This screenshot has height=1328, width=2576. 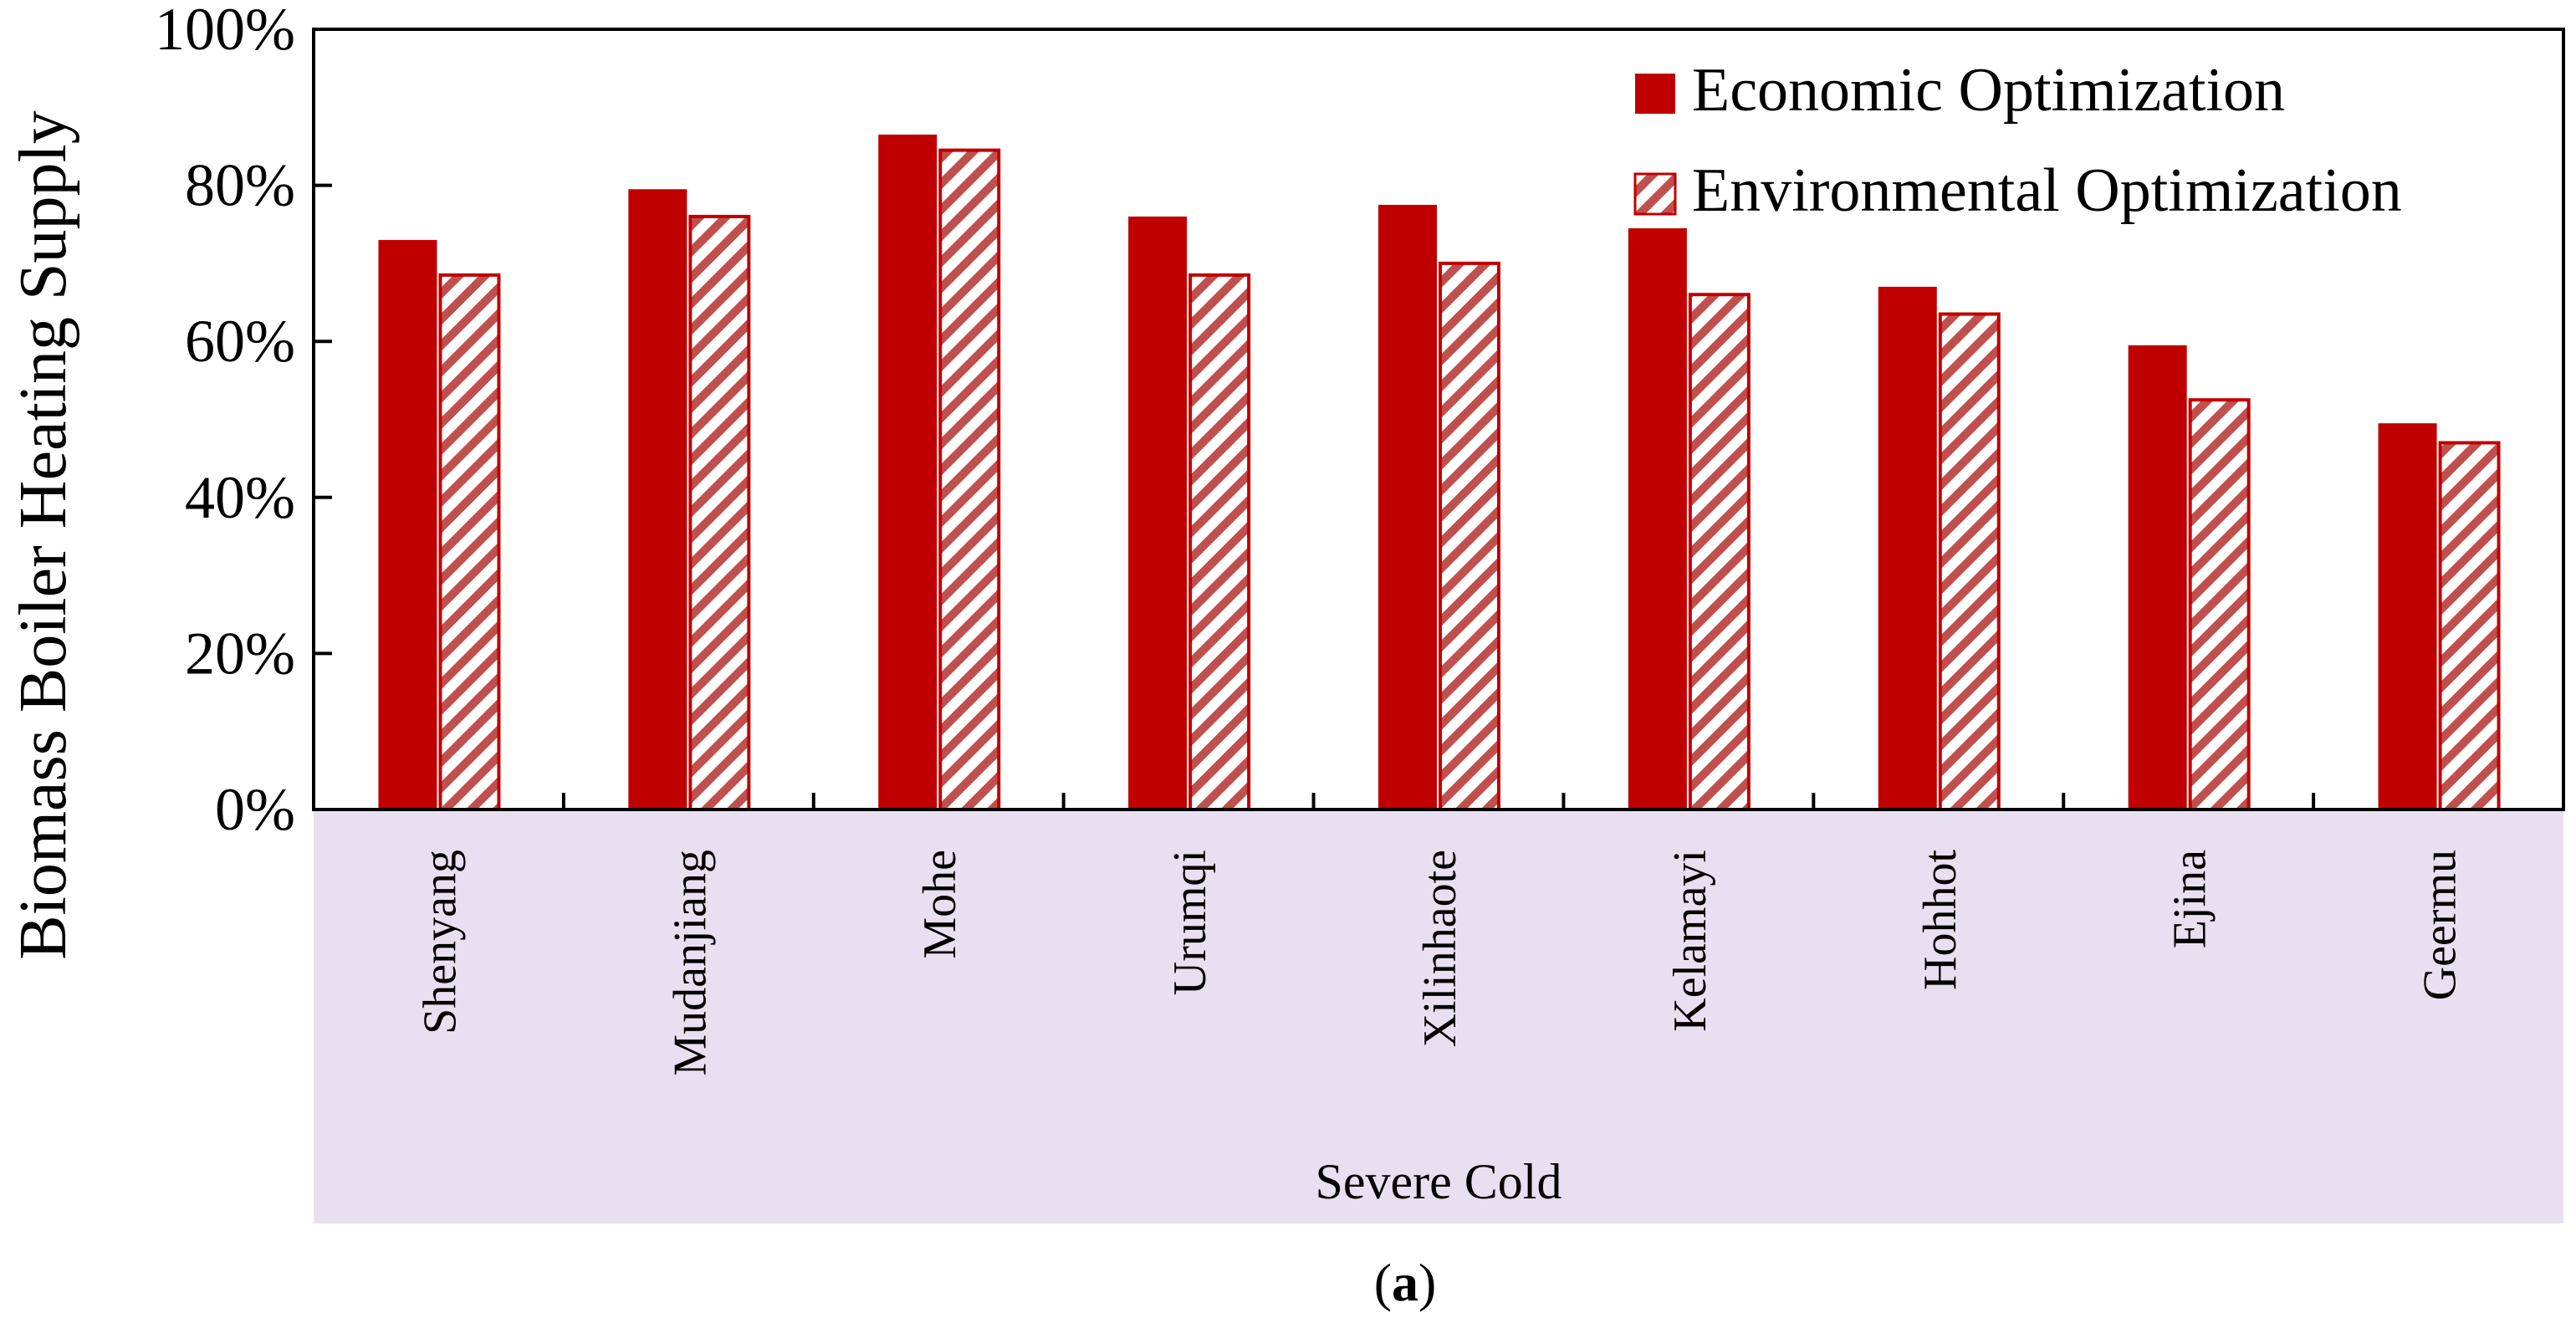 What do you see at coordinates (1190, 922) in the screenshot?
I see `x-tick-label-urumqi: Urumqi` at bounding box center [1190, 922].